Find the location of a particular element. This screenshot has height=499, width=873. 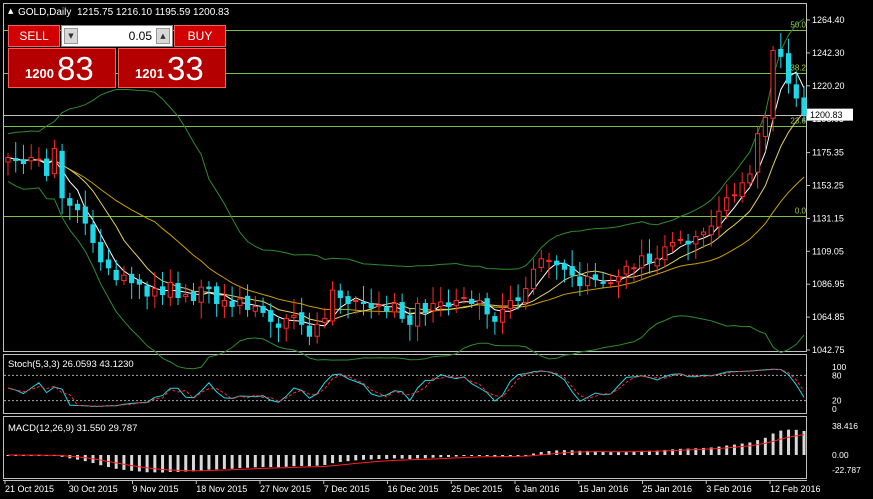

buy-price-button: 1201 33 is located at coordinates (172, 68).